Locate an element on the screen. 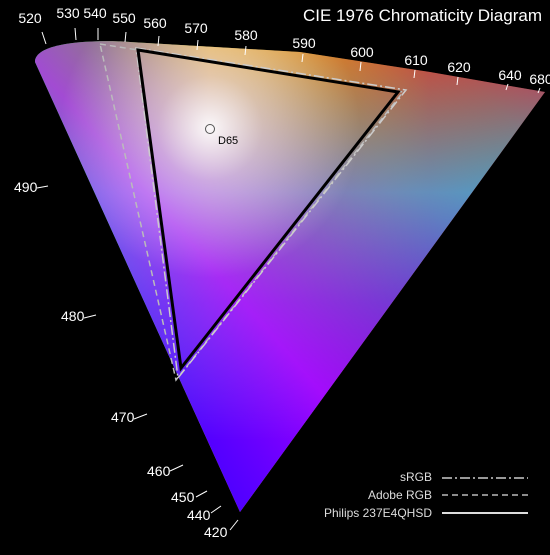 This screenshot has height=555, width=550. legend: sRGB Adobe RGB Philips 237E4QHSD is located at coordinates (426, 495).